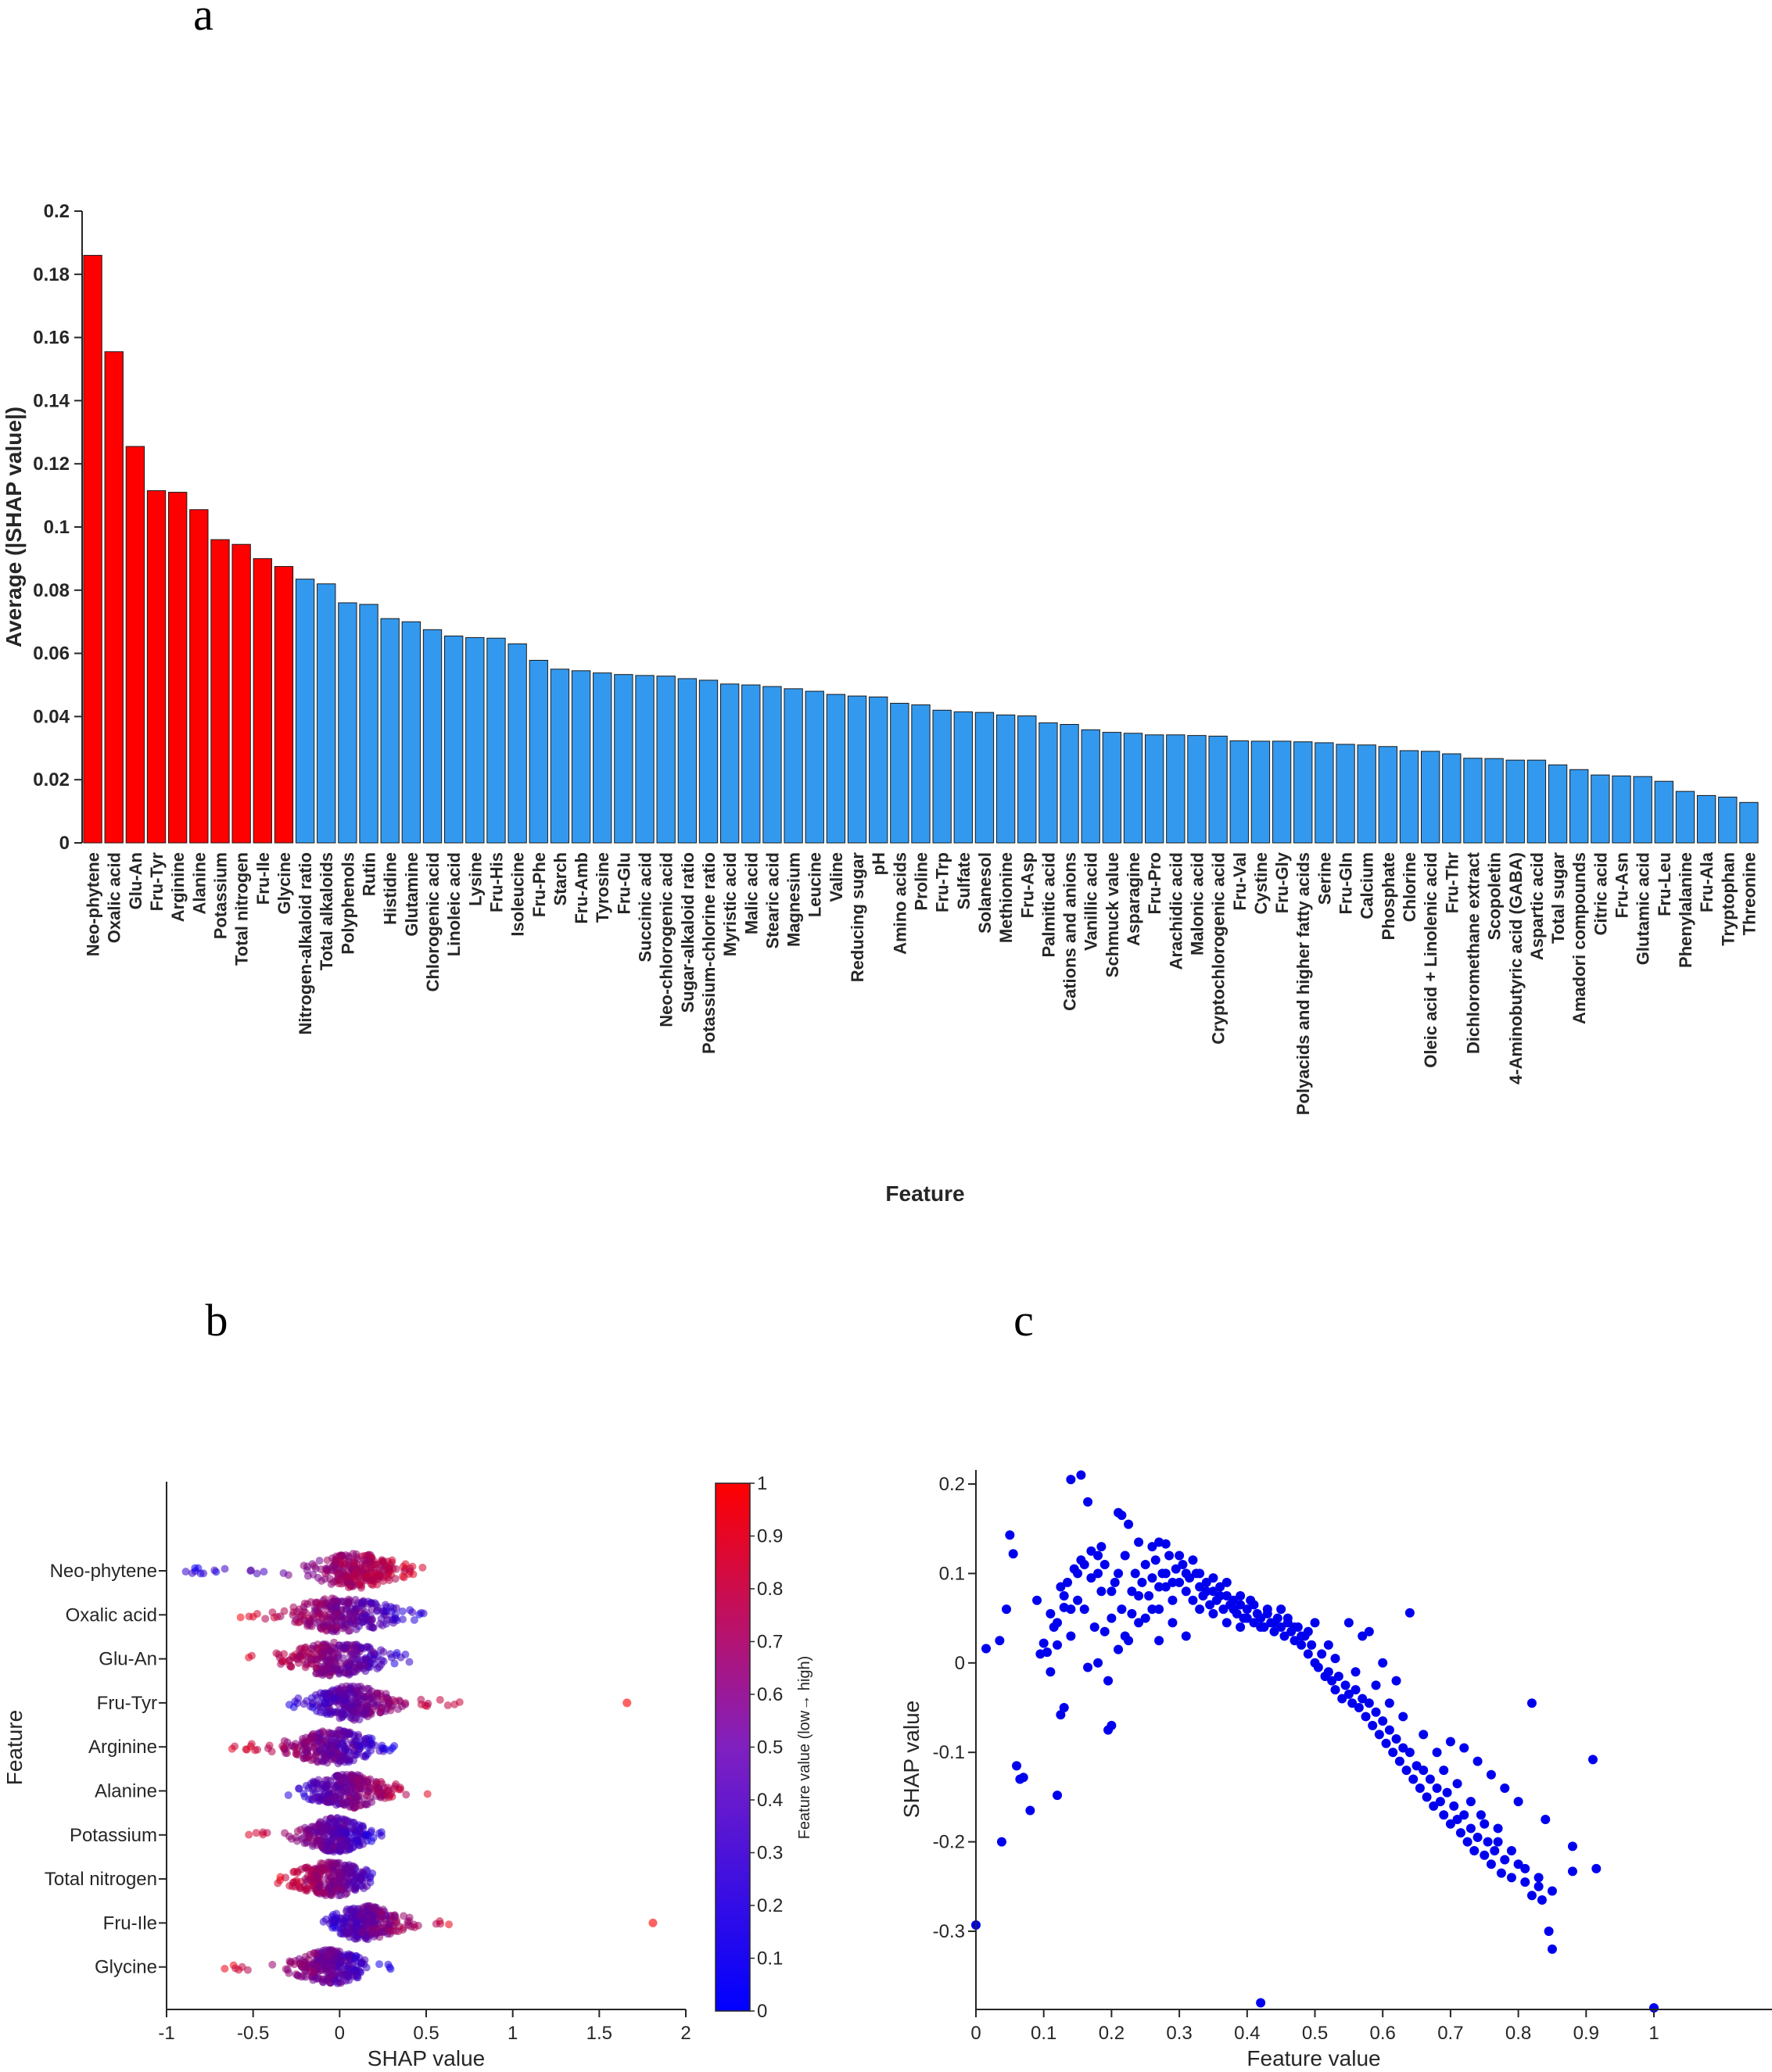  I want to click on a-x-tick-label: Phenylalanine, so click(1686, 910).